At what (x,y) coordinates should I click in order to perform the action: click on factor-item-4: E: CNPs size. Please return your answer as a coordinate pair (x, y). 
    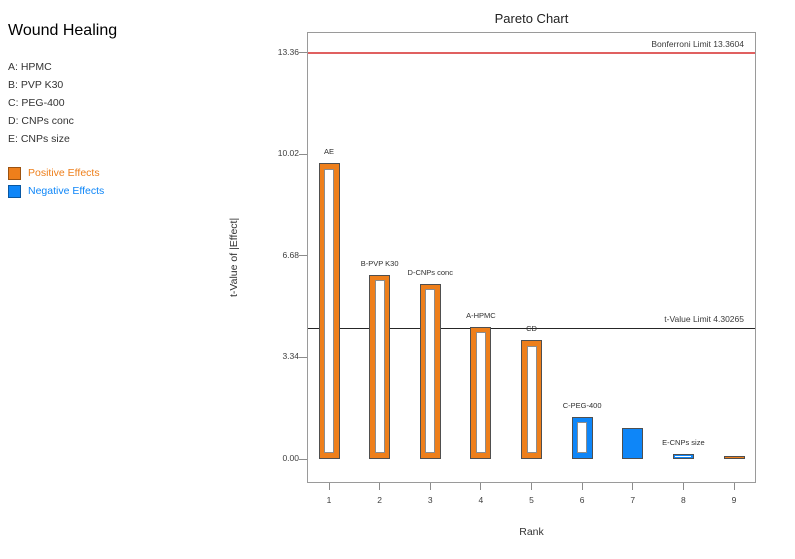
    Looking at the image, I should click on (39, 139).